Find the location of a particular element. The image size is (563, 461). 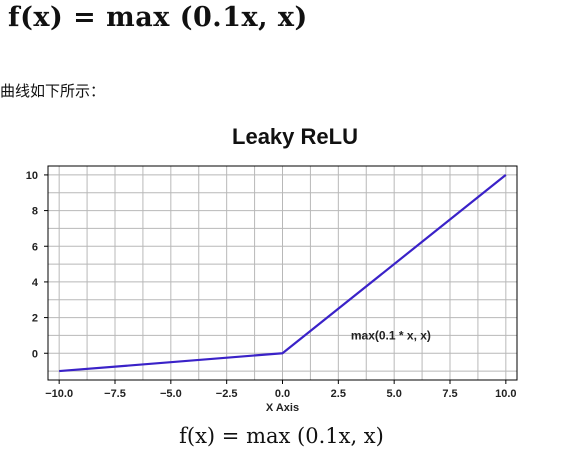

y-tick-label: 4 is located at coordinates (35, 283).